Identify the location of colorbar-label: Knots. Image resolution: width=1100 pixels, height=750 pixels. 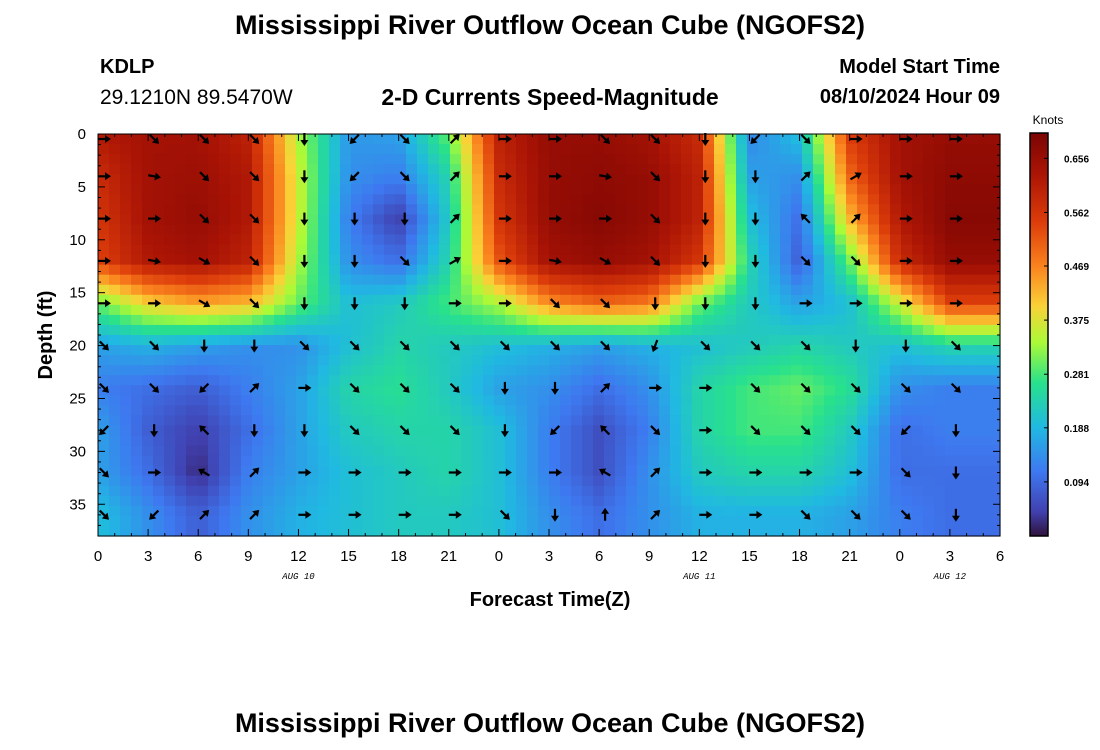
(1048, 120).